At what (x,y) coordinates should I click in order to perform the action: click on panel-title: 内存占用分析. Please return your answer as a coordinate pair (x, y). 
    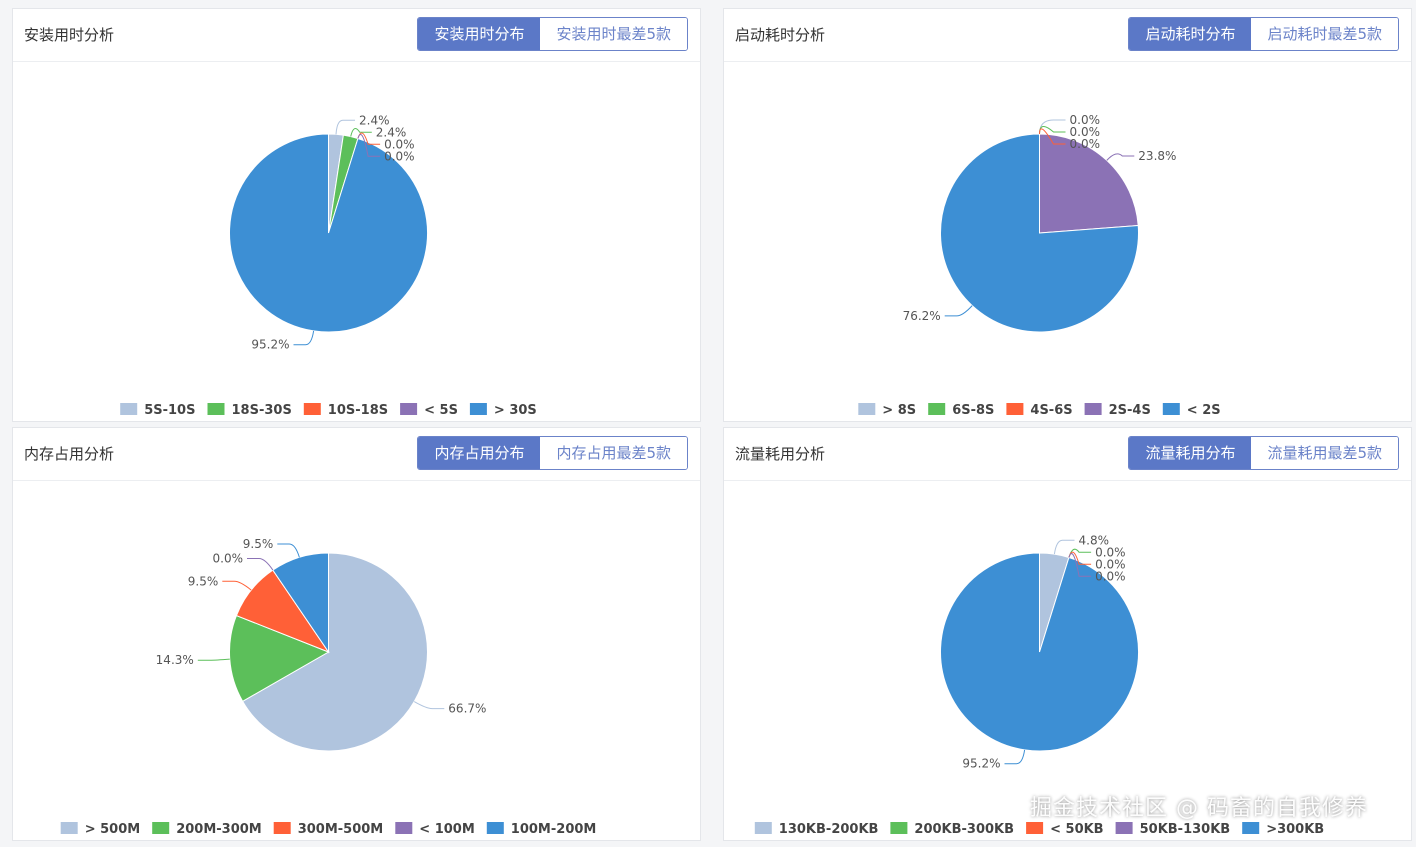
    Looking at the image, I should click on (69, 454).